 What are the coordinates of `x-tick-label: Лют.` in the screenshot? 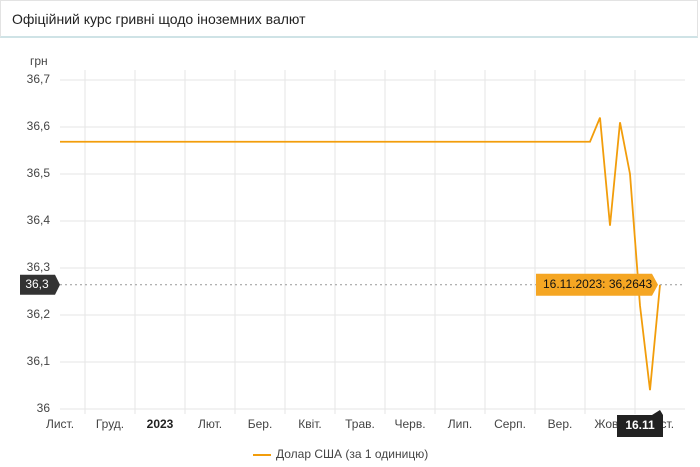 It's located at (210, 424).